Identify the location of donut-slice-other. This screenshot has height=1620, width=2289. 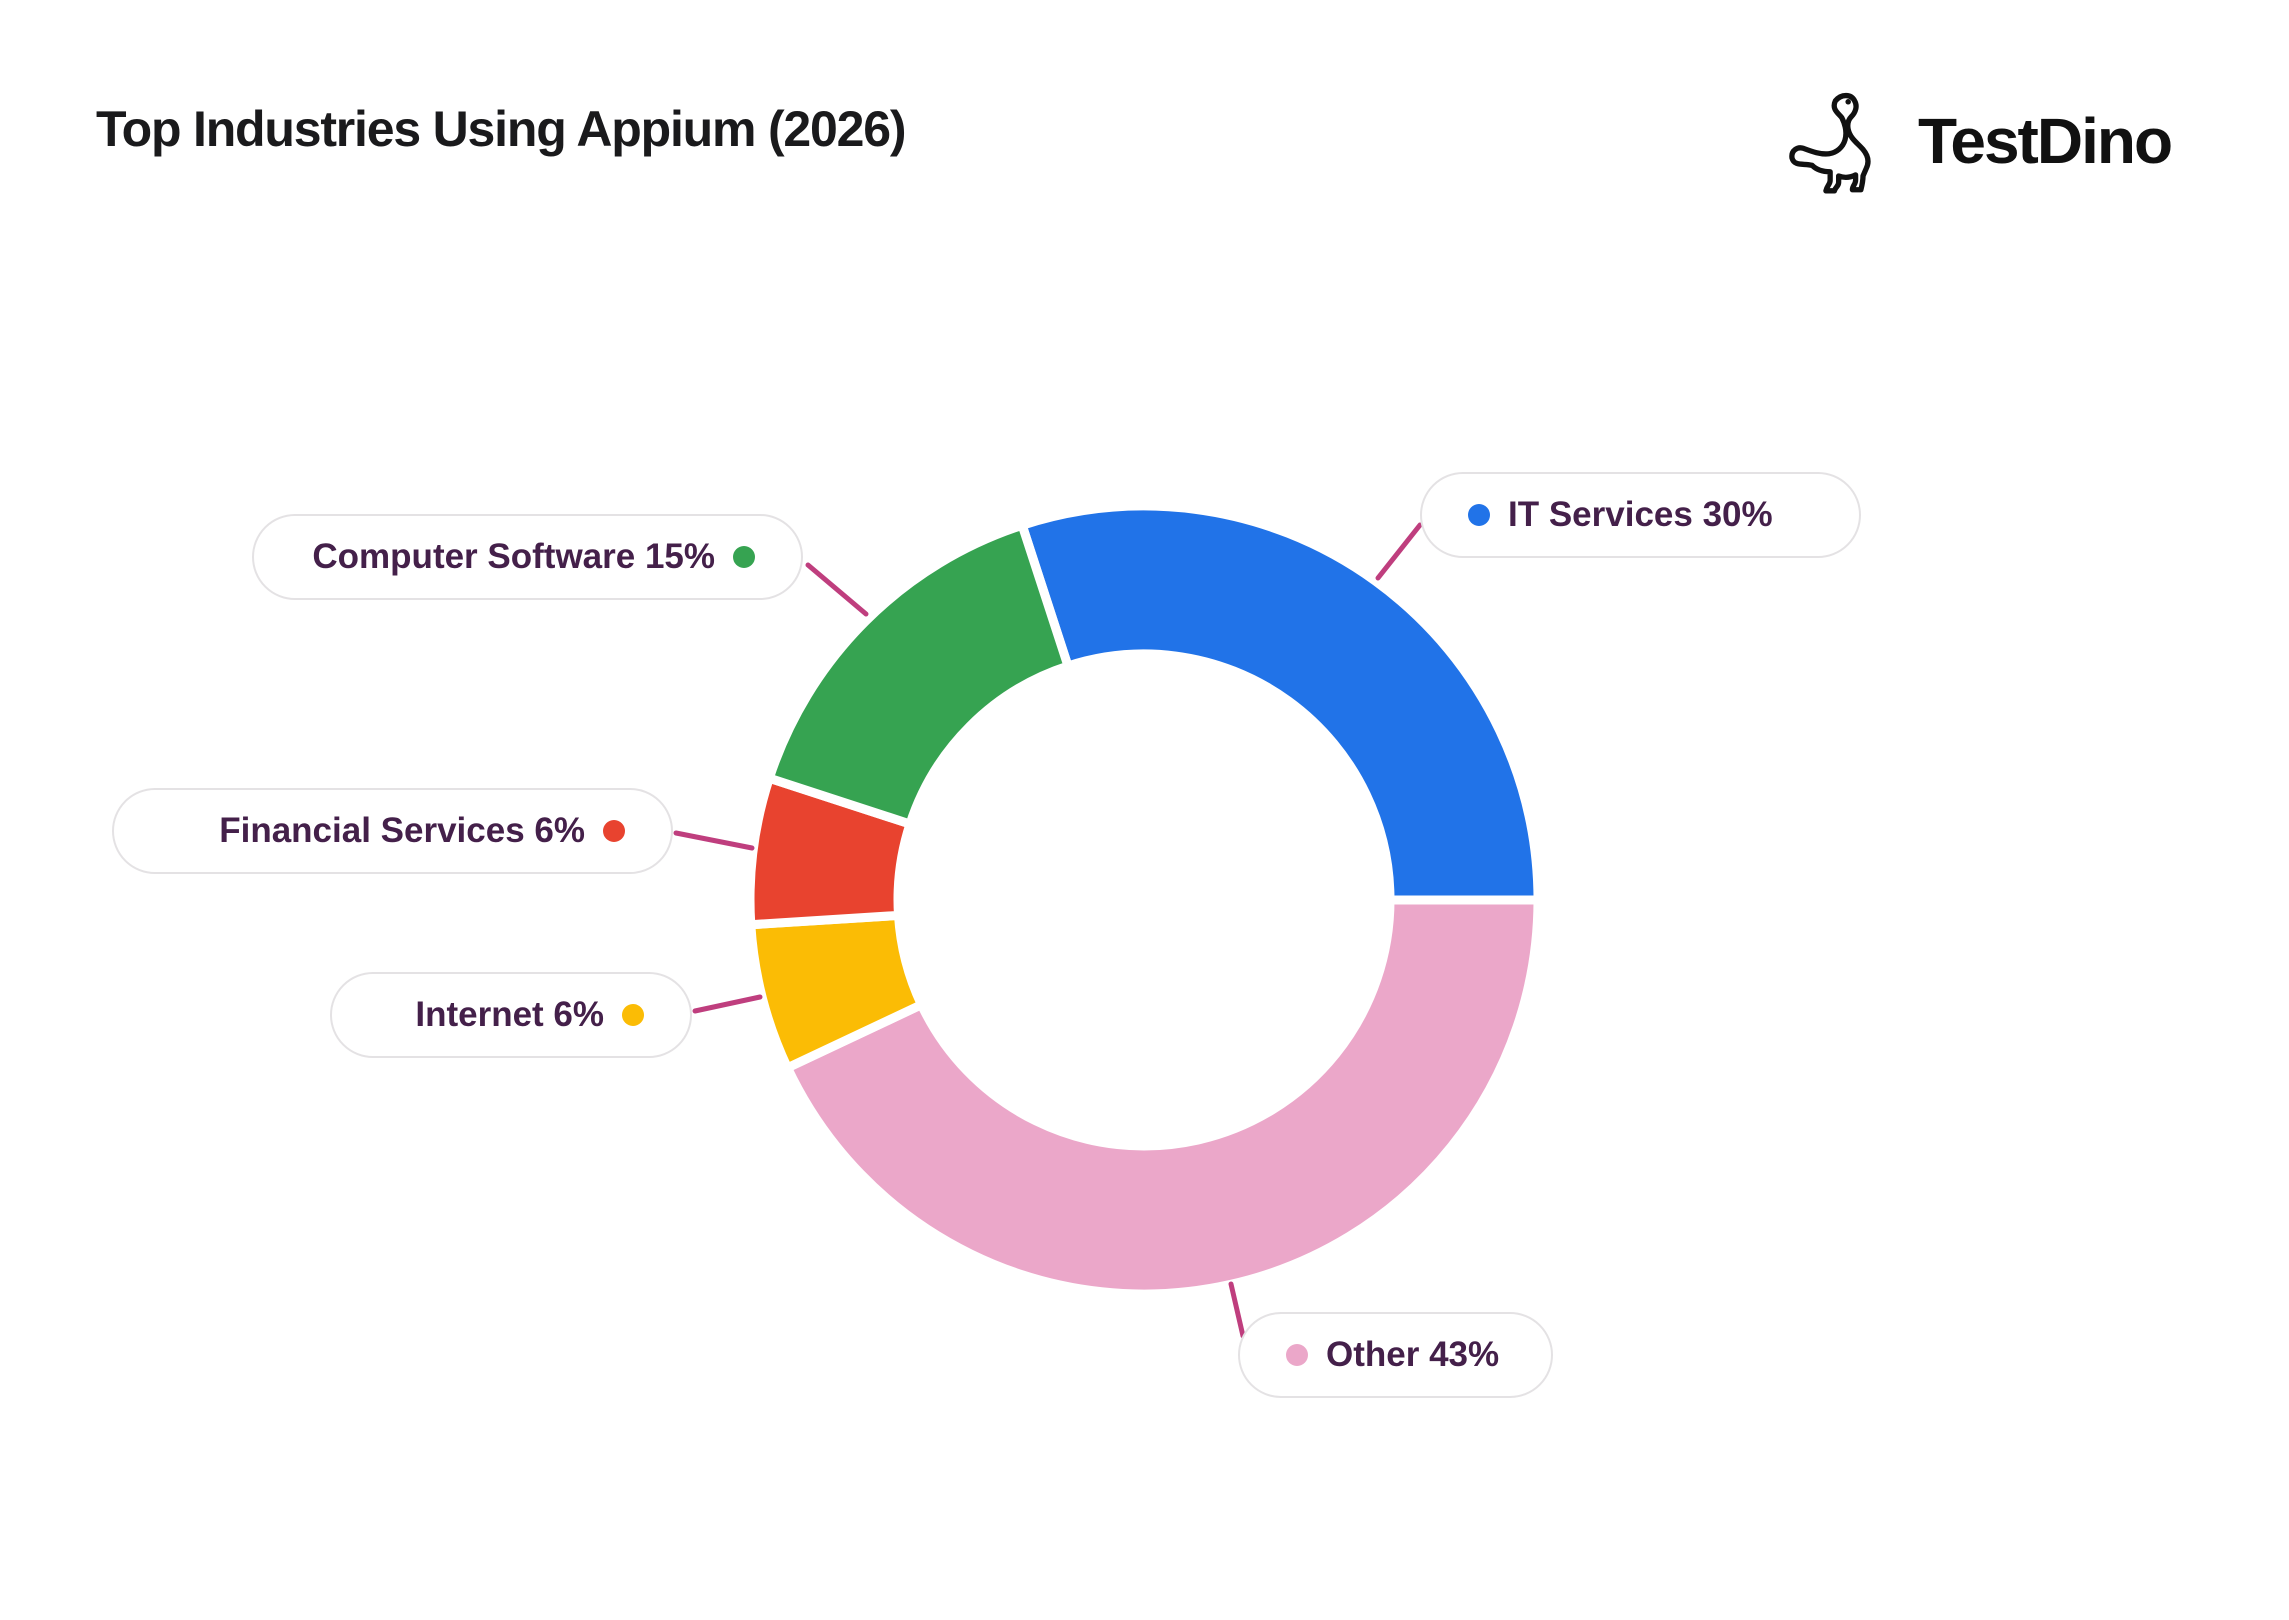
(1163, 1097).